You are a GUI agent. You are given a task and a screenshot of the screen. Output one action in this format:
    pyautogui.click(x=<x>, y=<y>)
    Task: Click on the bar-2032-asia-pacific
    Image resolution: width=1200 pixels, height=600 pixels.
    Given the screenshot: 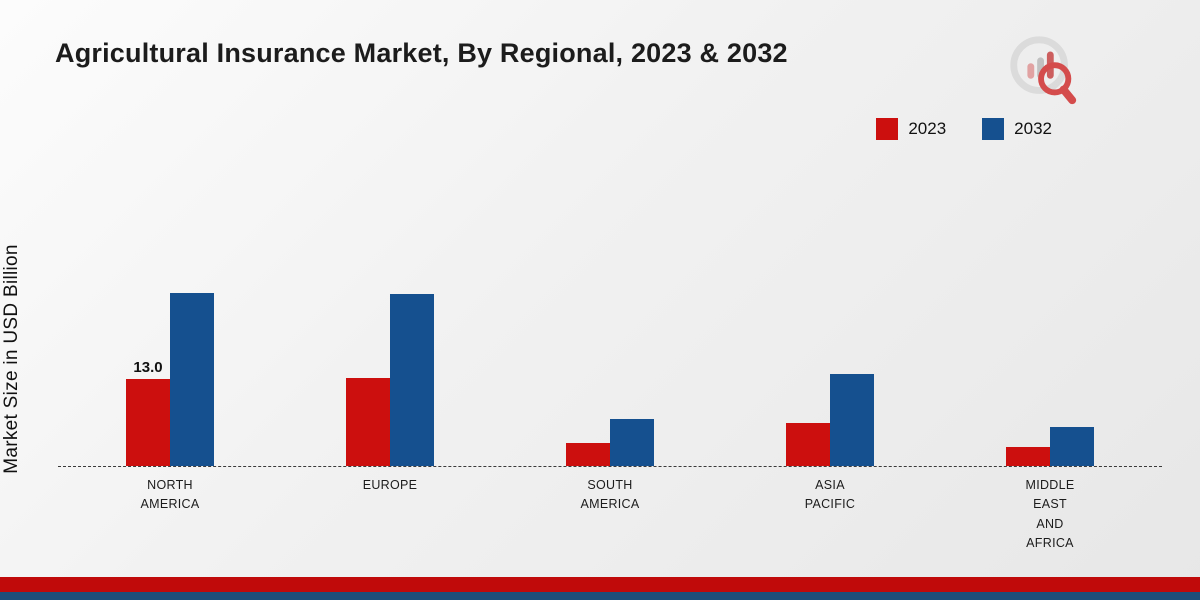 What is the action you would take?
    pyautogui.click(x=852, y=420)
    